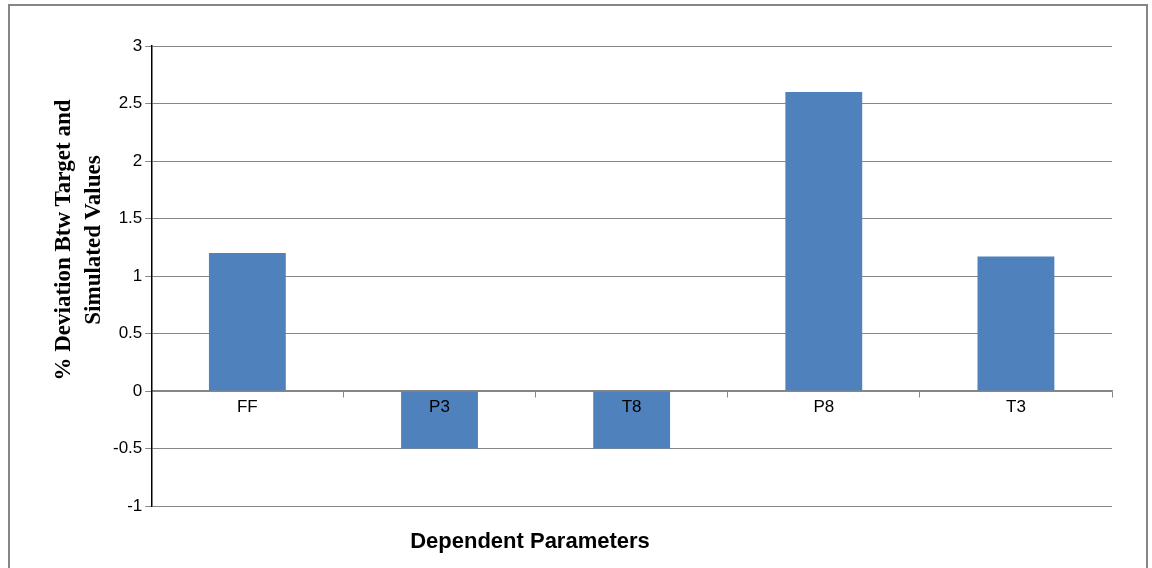  Describe the element at coordinates (137, 275) in the screenshot. I see `y-tick-label: 1` at that location.